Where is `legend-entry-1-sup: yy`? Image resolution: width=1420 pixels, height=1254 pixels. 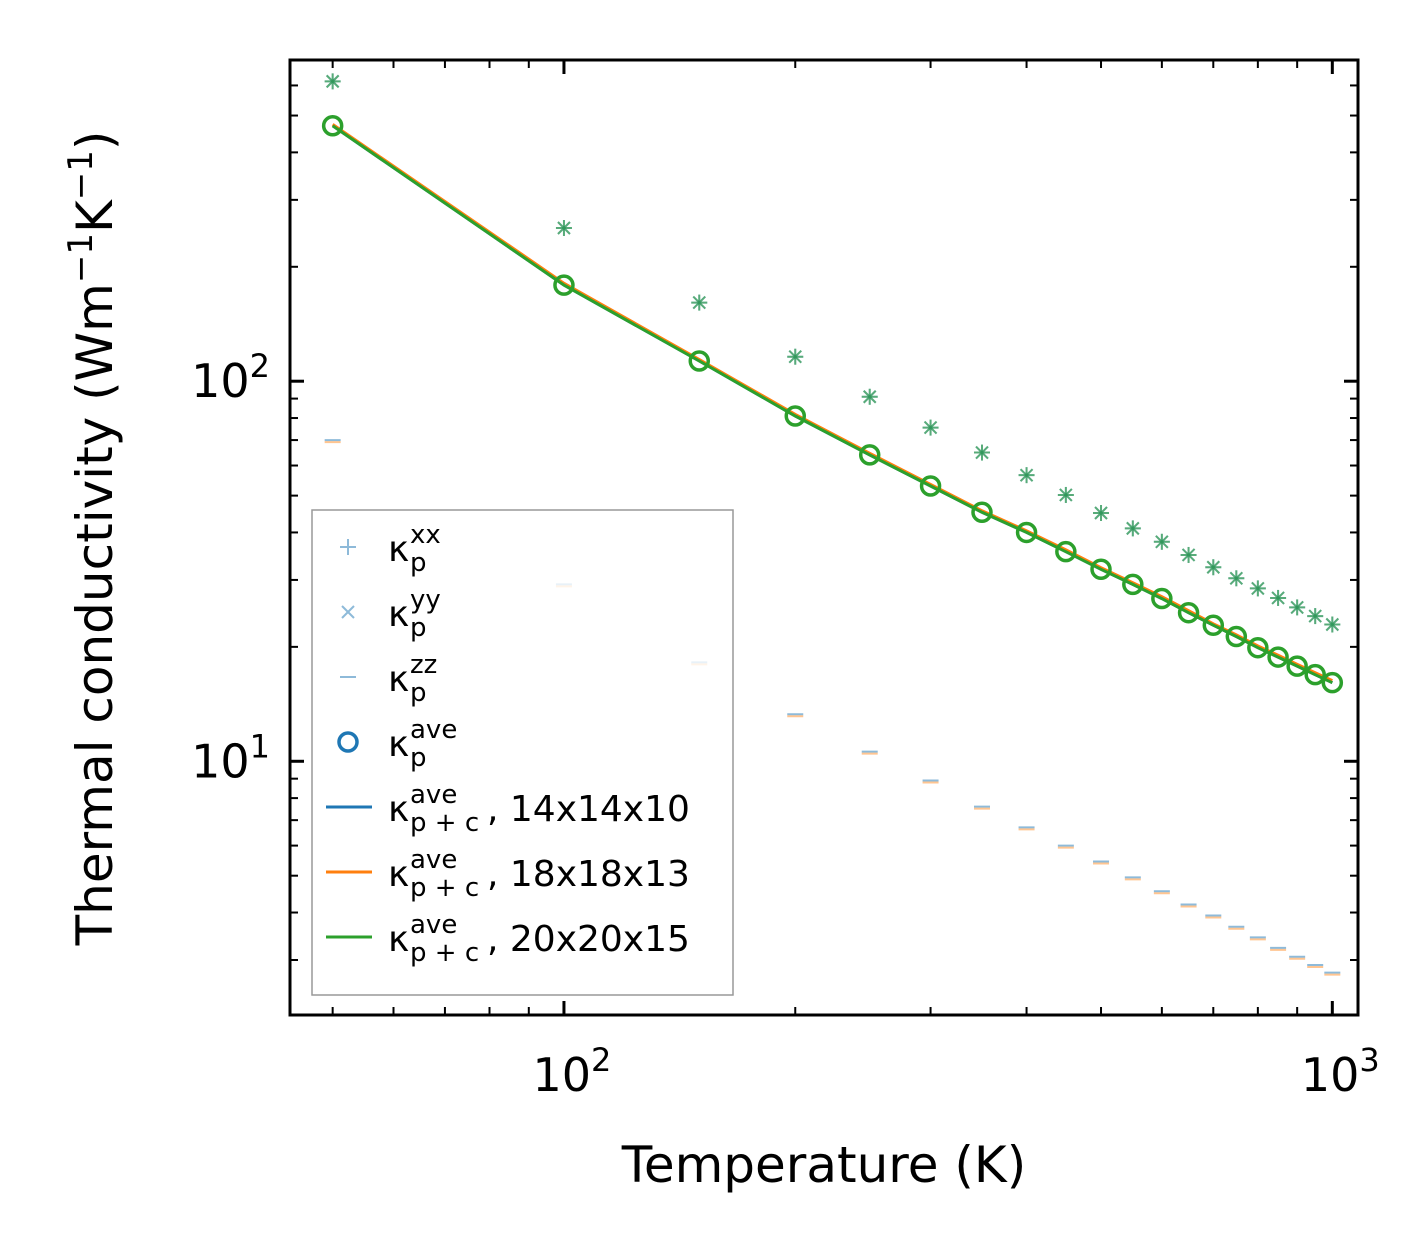
legend-entry-1-sup: yy is located at coordinates (425, 600).